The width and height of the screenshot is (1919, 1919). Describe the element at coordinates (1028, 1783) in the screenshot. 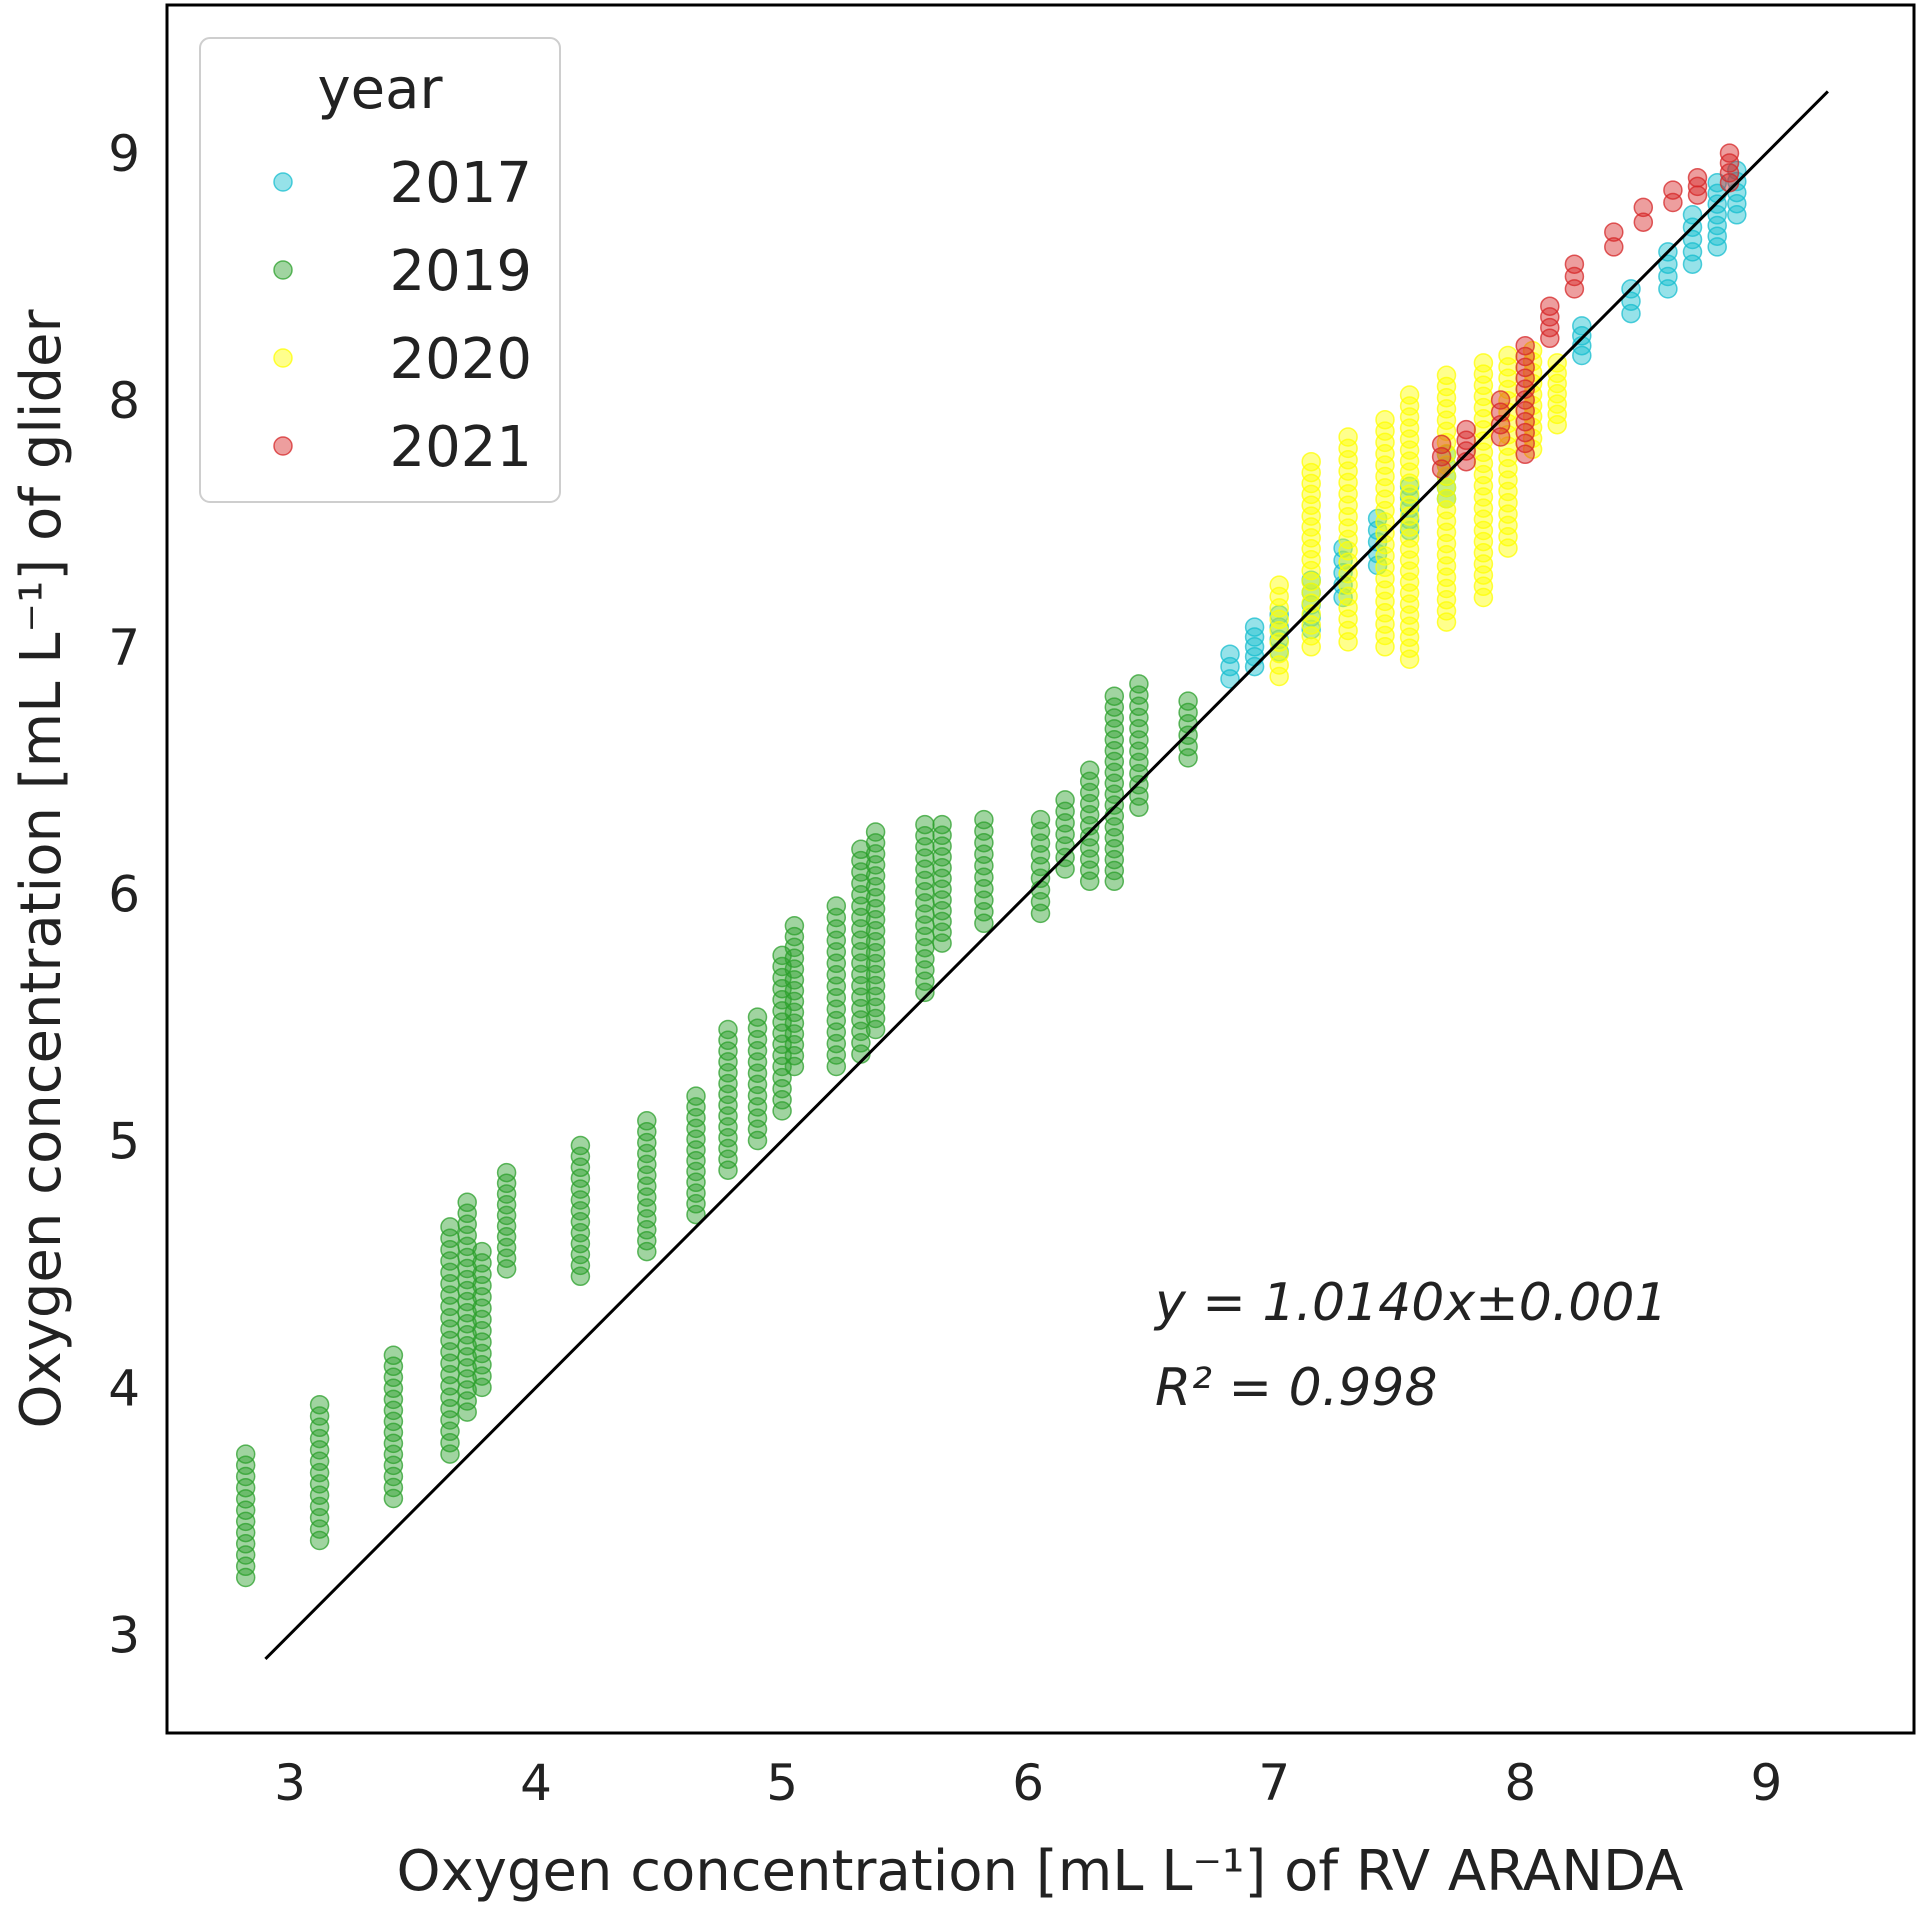

I see `x-tick-label: 6` at that location.